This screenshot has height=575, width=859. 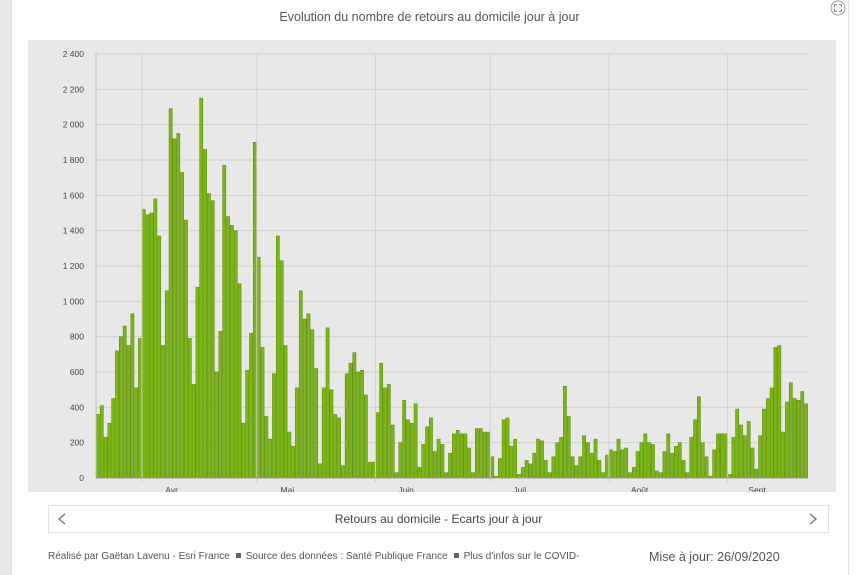 What do you see at coordinates (74, 231) in the screenshot?
I see `y-tick-label: 1 400` at bounding box center [74, 231].